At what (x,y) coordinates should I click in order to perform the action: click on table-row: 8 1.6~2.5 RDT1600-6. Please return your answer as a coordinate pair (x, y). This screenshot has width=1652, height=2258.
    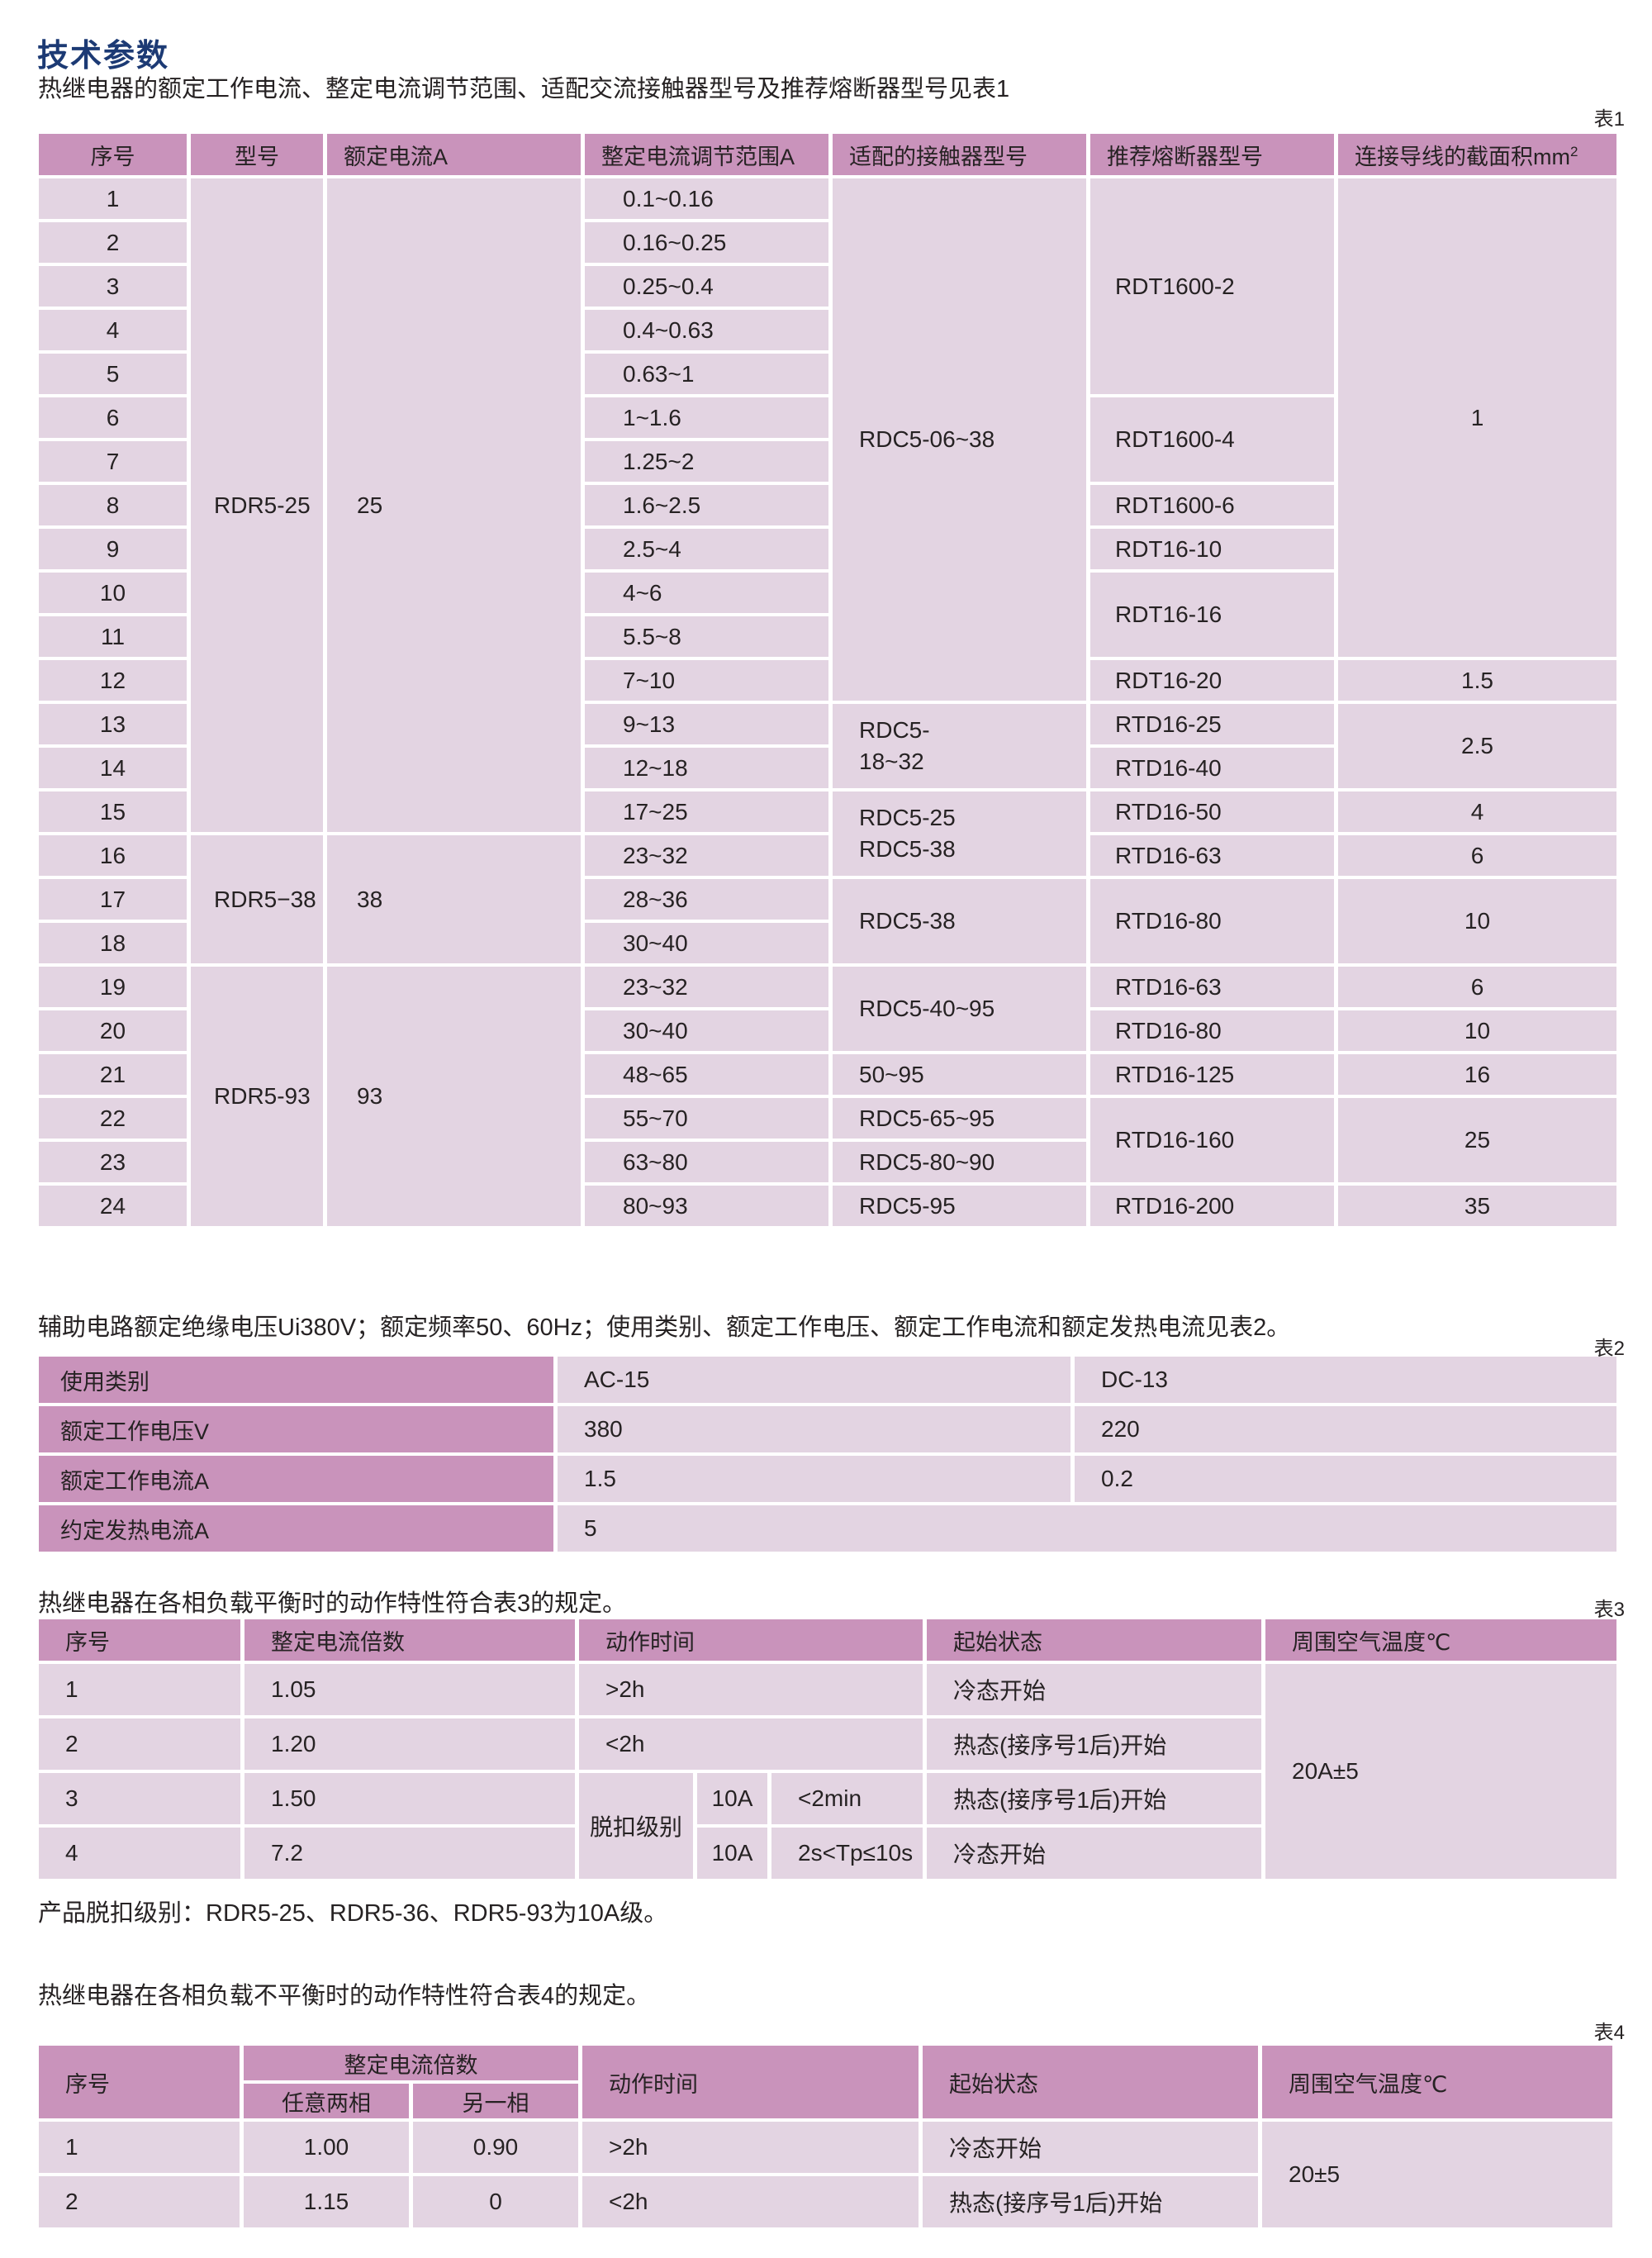
    Looking at the image, I should click on (827, 505).